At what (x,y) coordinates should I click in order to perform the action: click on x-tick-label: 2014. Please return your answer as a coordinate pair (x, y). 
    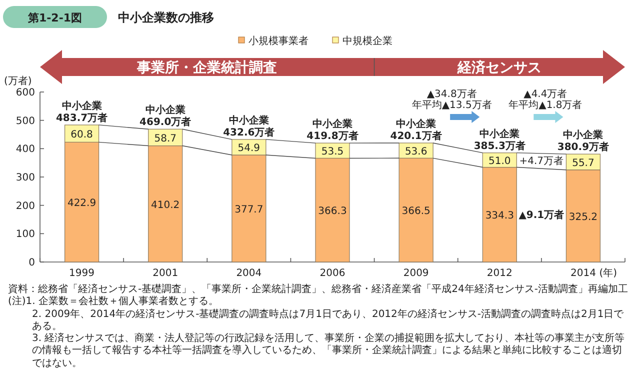
    Looking at the image, I should click on (583, 273).